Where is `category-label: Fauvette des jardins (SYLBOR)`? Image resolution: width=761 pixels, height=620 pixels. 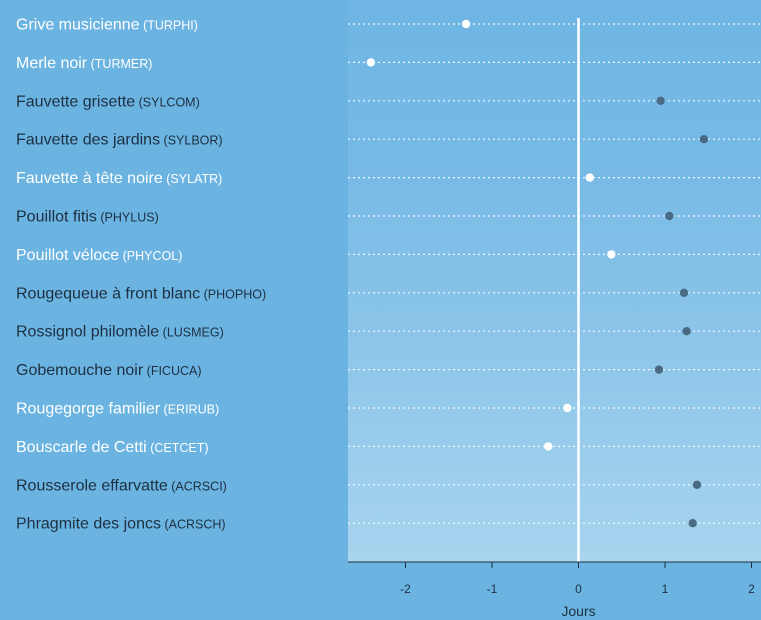
category-label: Fauvette des jardins (SYLBOR) is located at coordinates (119, 140).